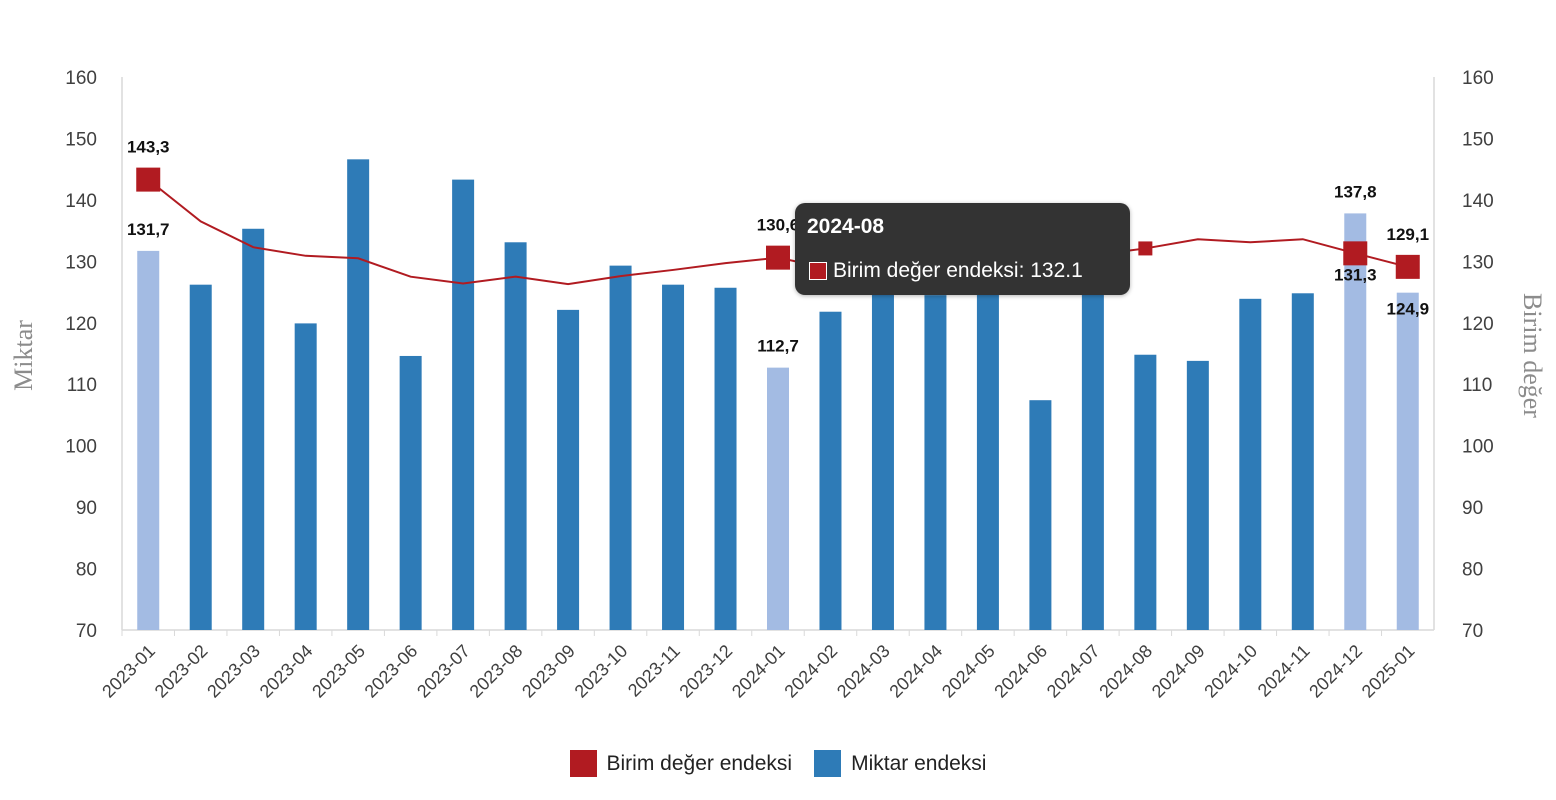  I want to click on y-tick-label-right: 80, so click(1472, 570).